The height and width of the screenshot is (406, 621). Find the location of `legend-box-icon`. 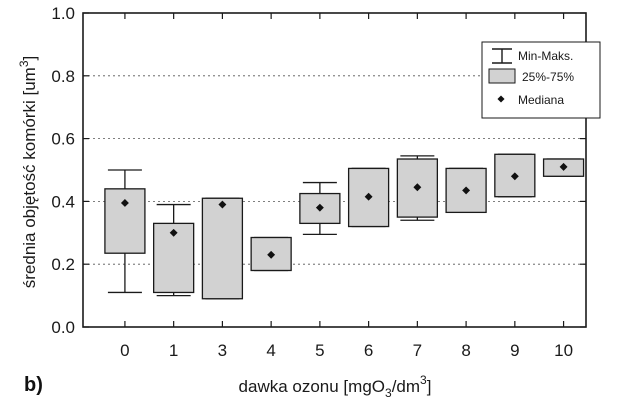

legend-box-icon is located at coordinates (502, 76).